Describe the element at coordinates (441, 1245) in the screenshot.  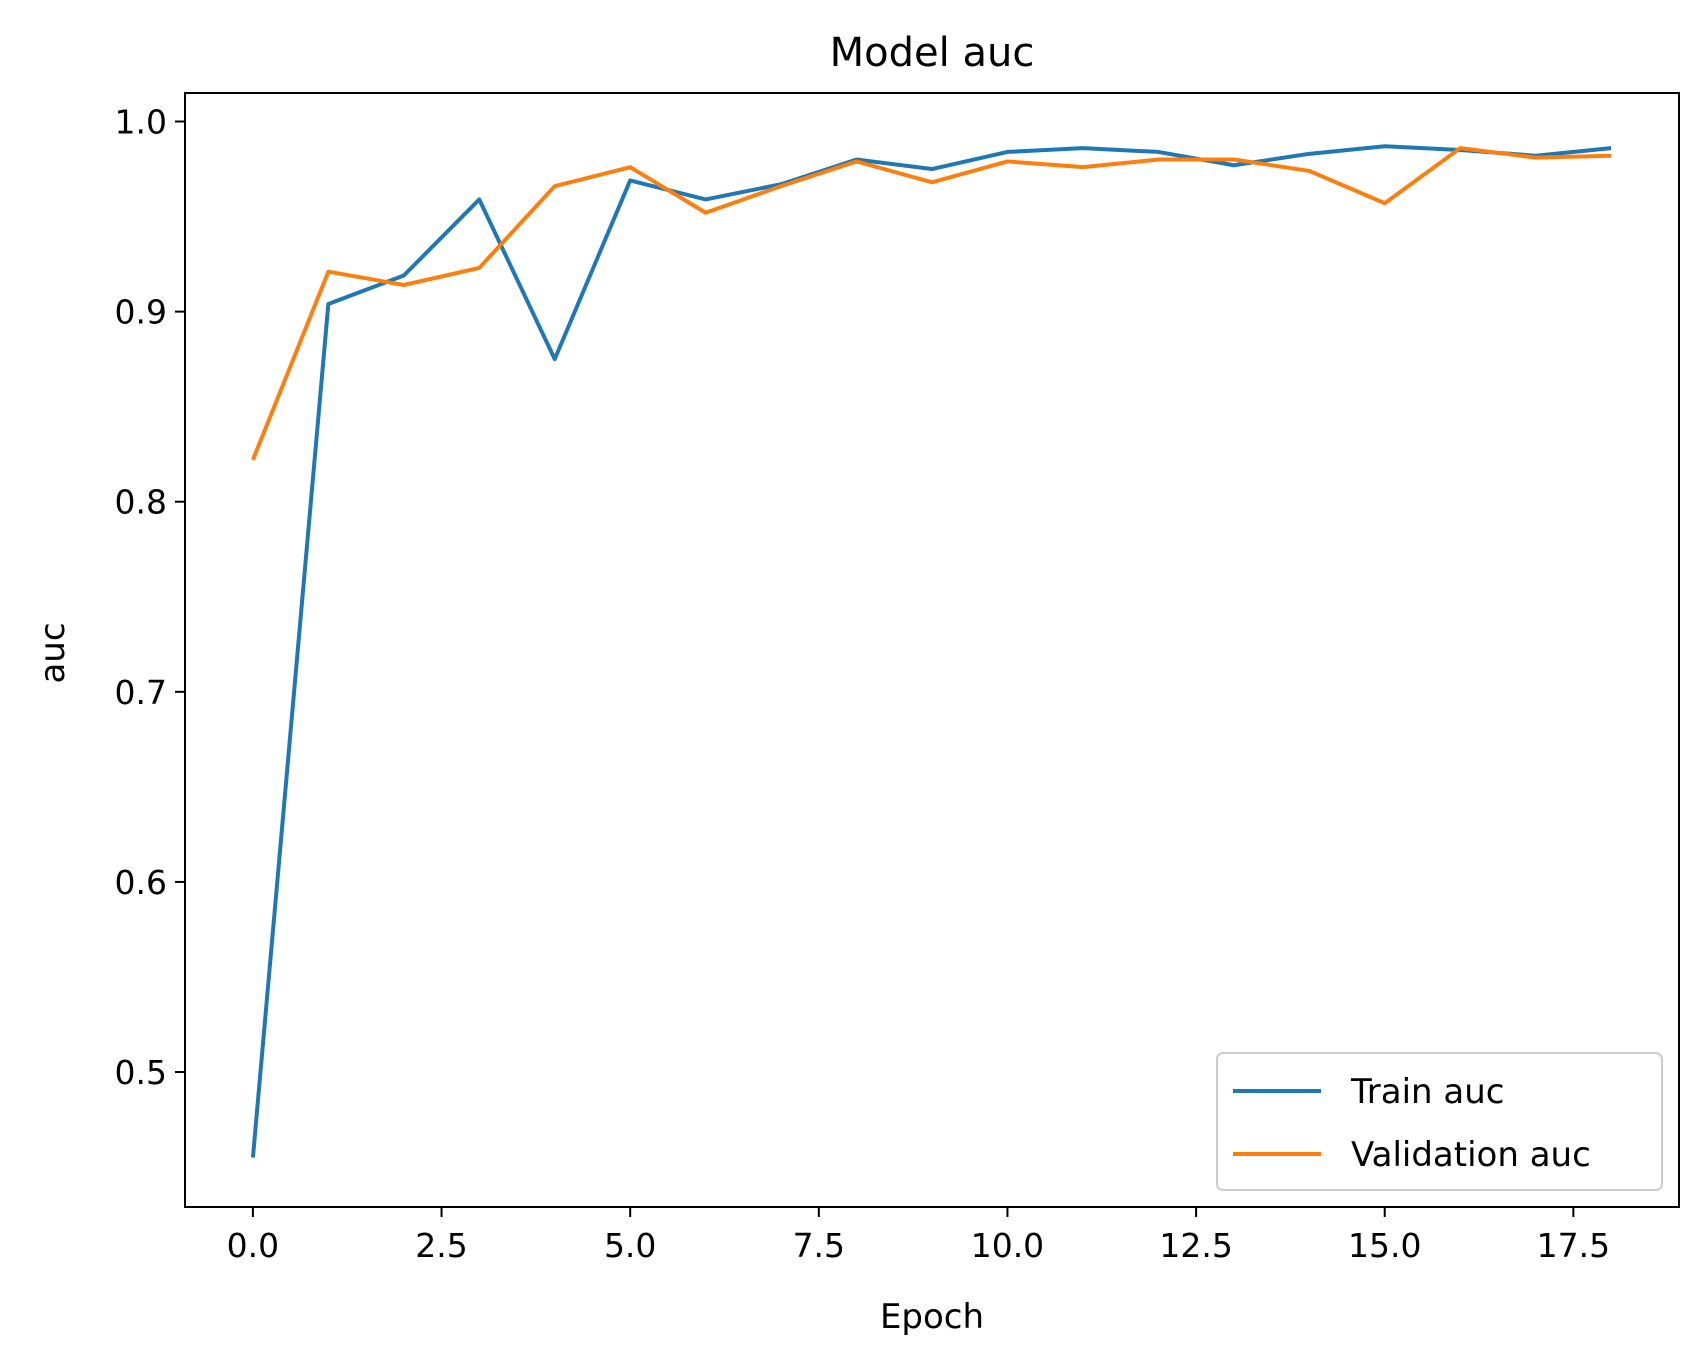
I see `x-tick-label: 2.5` at that location.